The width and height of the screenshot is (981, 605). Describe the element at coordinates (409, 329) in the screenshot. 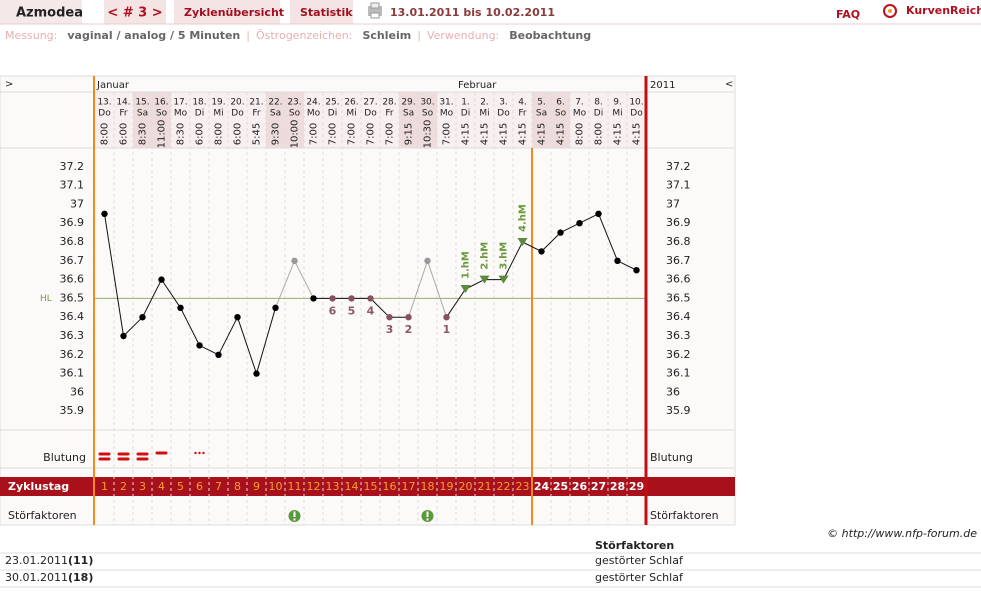

I see `lower-count: 2` at that location.